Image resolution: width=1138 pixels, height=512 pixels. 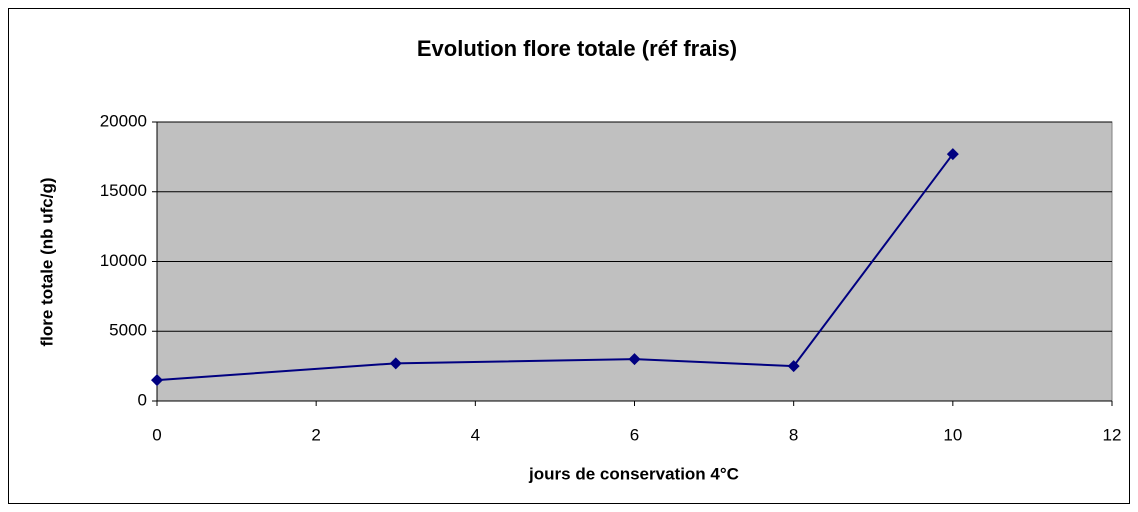 I want to click on y-tick-label: 0, so click(x=142, y=399).